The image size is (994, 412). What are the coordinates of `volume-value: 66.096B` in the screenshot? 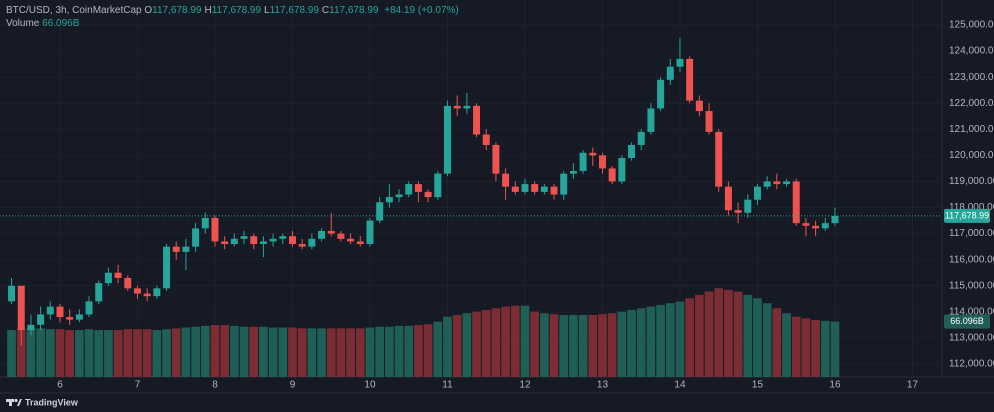 It's located at (61, 23).